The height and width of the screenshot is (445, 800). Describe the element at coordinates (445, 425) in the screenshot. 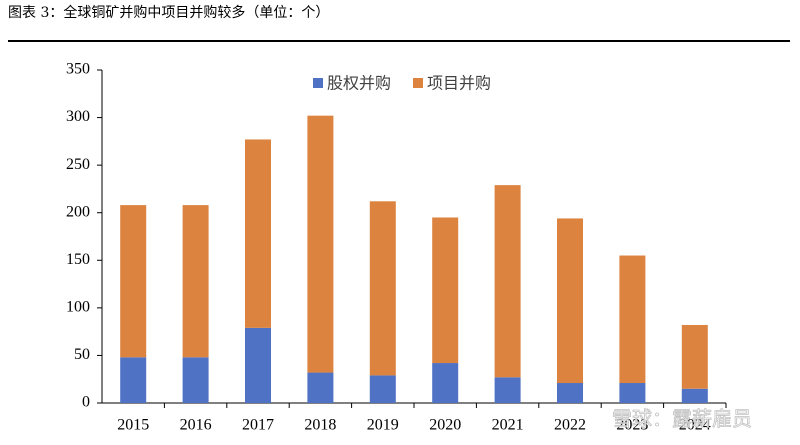

I see `x-tick-label: 2020` at that location.